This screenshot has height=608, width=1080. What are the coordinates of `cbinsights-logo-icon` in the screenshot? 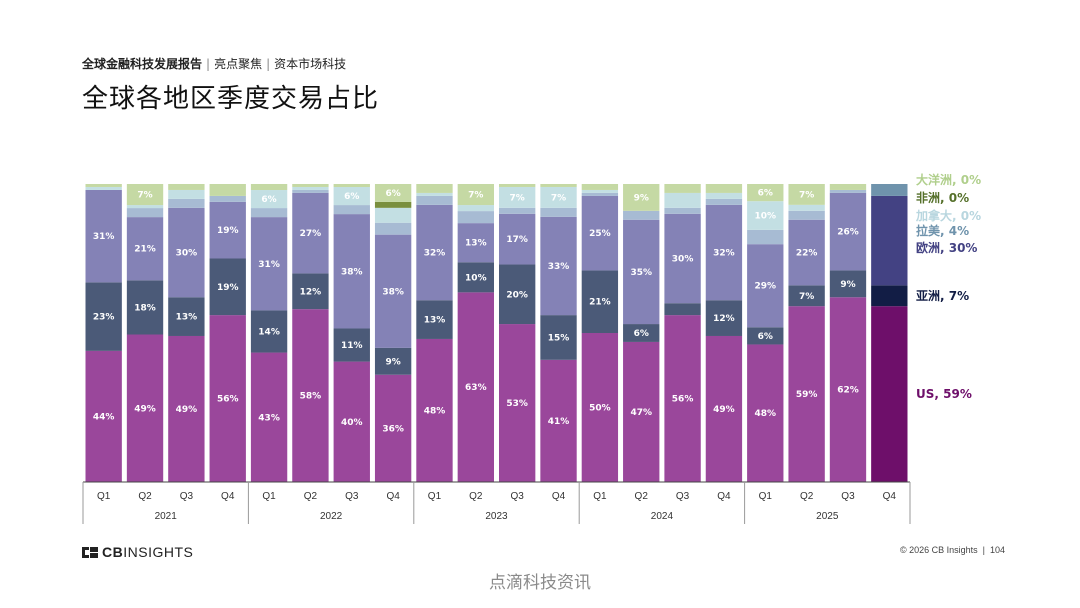 It's located at (90, 552).